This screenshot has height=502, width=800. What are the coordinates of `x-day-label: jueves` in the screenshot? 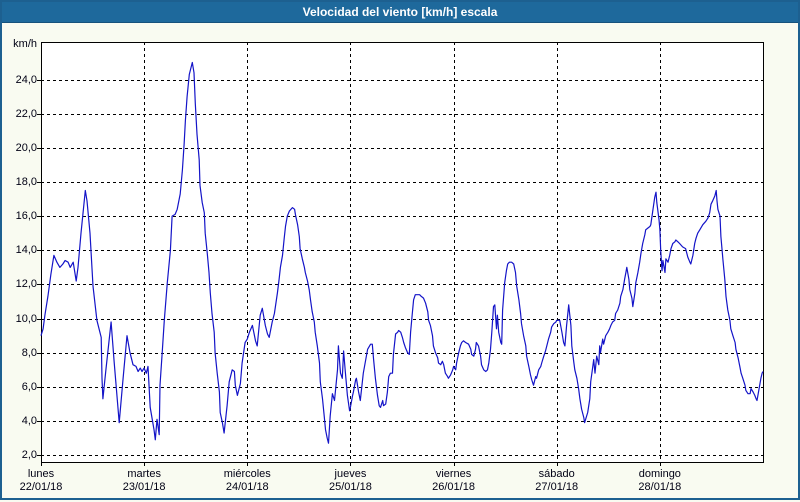 It's located at (350, 474).